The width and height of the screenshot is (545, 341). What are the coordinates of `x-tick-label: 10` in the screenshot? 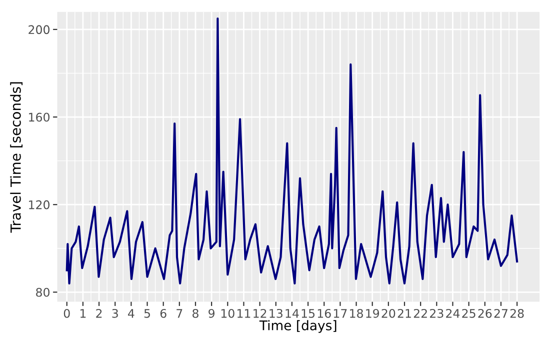 It's located at (227, 313).